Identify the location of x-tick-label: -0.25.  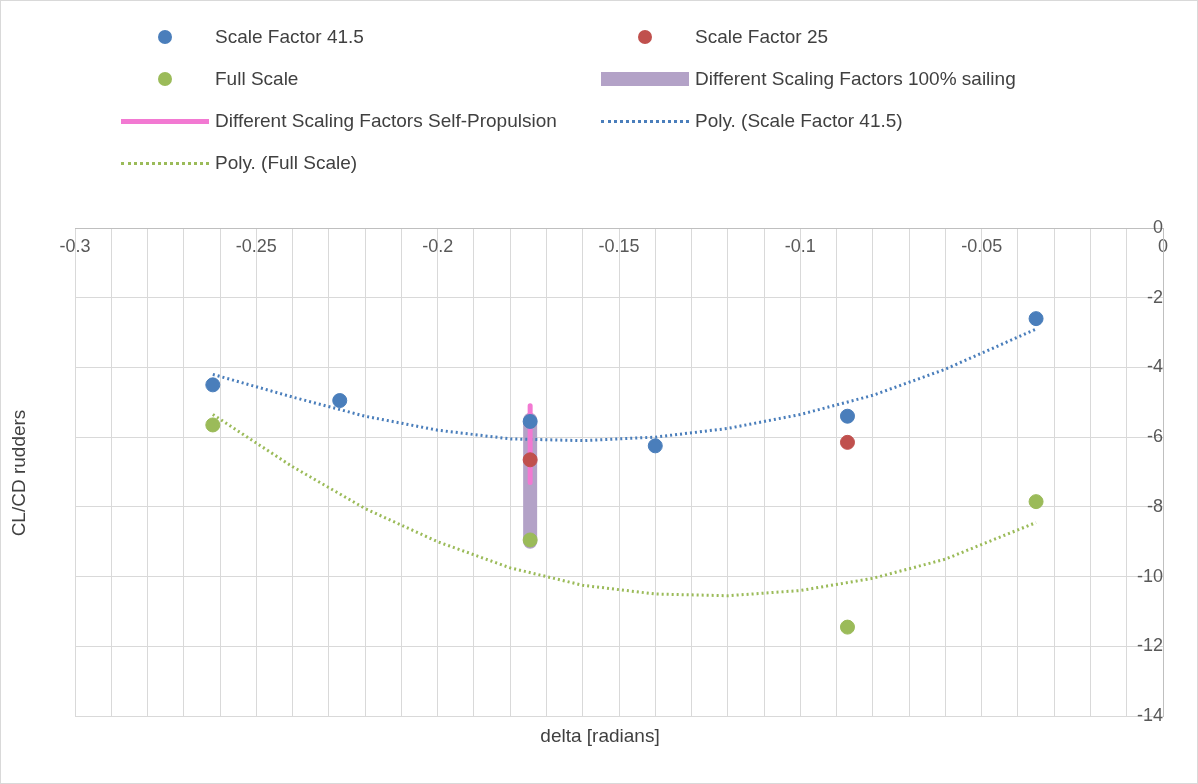
(256, 245).